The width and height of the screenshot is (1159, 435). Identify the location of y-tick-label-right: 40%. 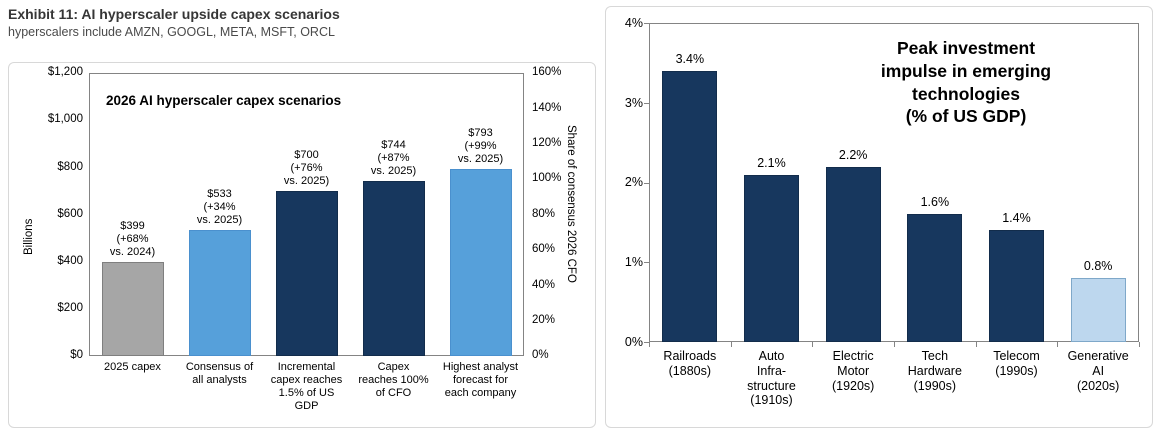
(544, 284).